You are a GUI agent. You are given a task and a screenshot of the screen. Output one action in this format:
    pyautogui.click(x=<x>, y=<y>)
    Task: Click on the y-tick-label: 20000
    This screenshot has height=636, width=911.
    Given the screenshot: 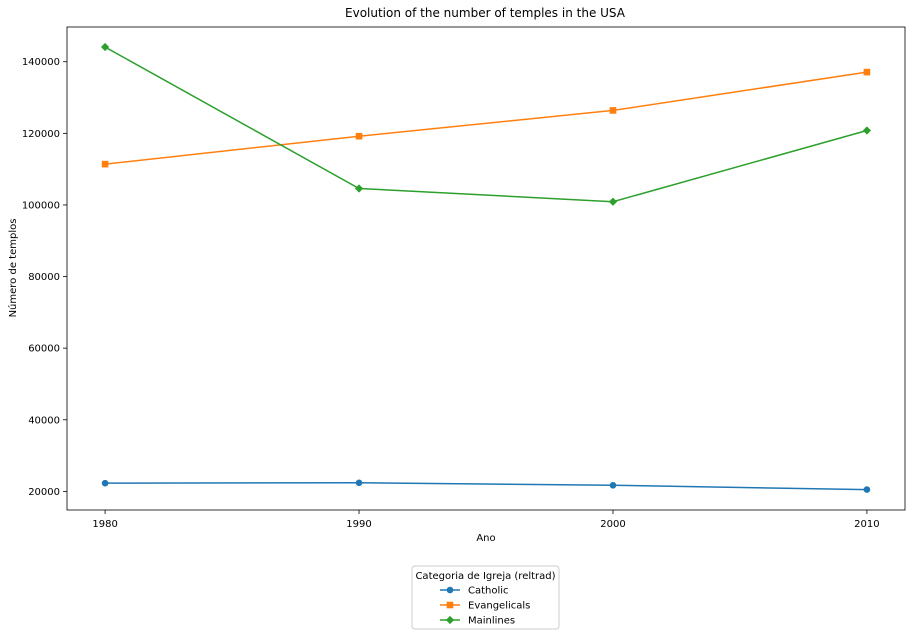 What is the action you would take?
    pyautogui.click(x=44, y=492)
    